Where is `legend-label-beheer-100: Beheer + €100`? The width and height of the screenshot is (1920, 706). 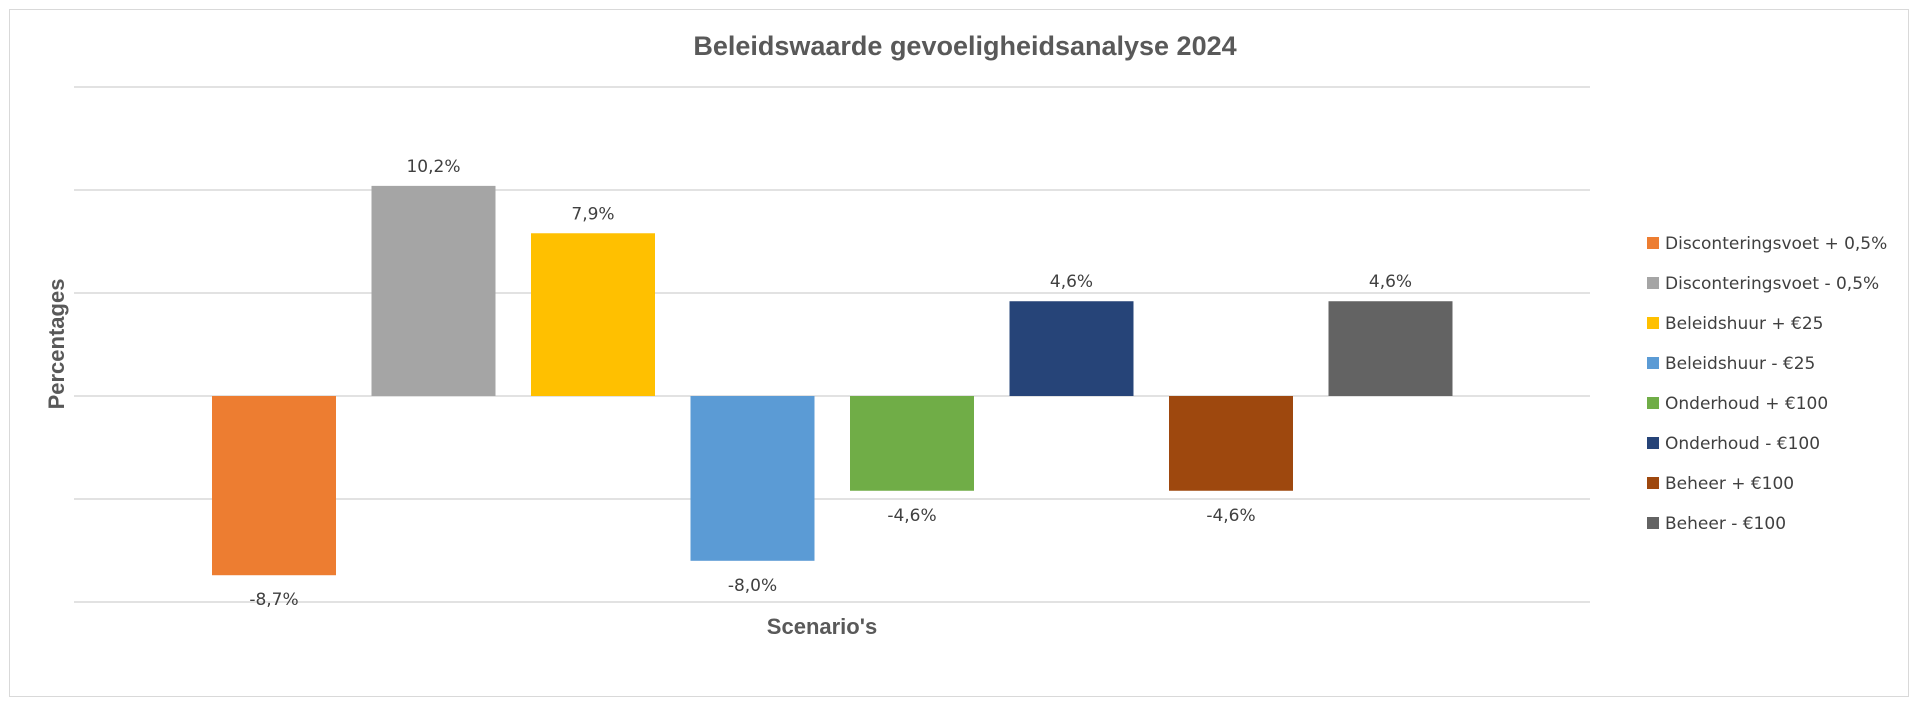 legend-label-beheer-100: Beheer + €100 is located at coordinates (1729, 484).